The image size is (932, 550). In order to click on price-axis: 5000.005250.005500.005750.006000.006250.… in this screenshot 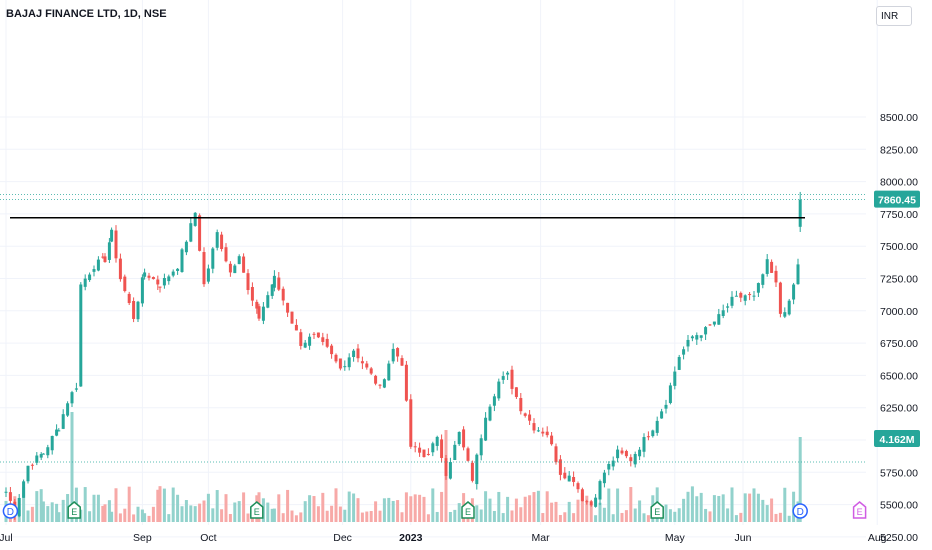, I will do `click(899, 331)`.